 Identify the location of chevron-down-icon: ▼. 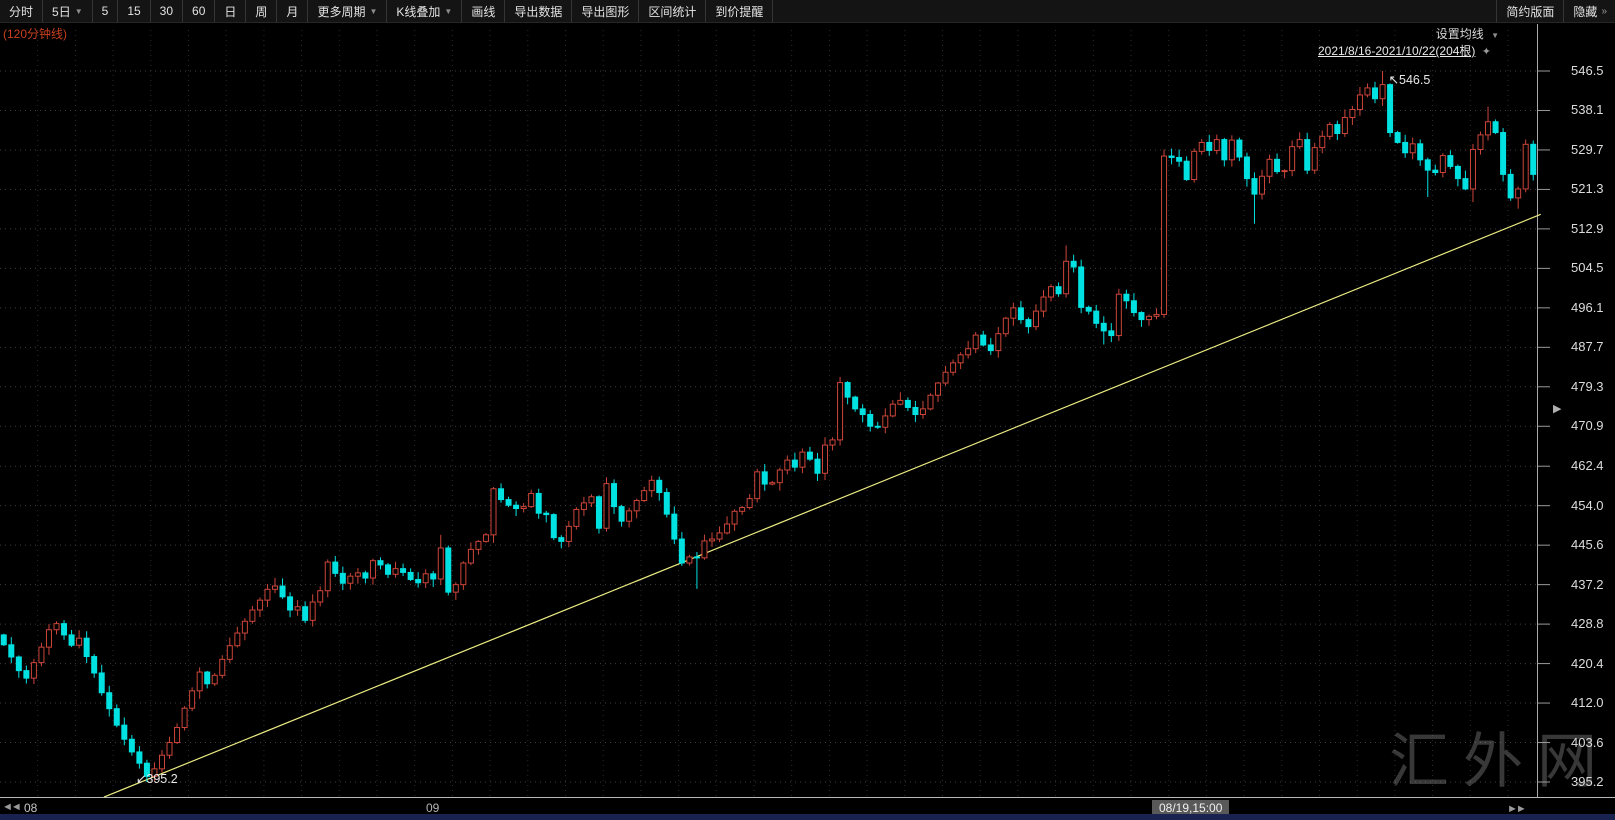
(448, 11).